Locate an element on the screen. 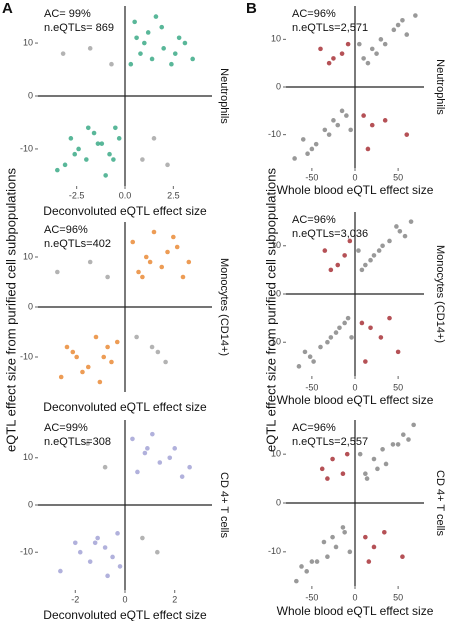 Image resolution: width=474 pixels, height=621 pixels. annotation: n.eQTLs=2,571 is located at coordinates (330, 28).